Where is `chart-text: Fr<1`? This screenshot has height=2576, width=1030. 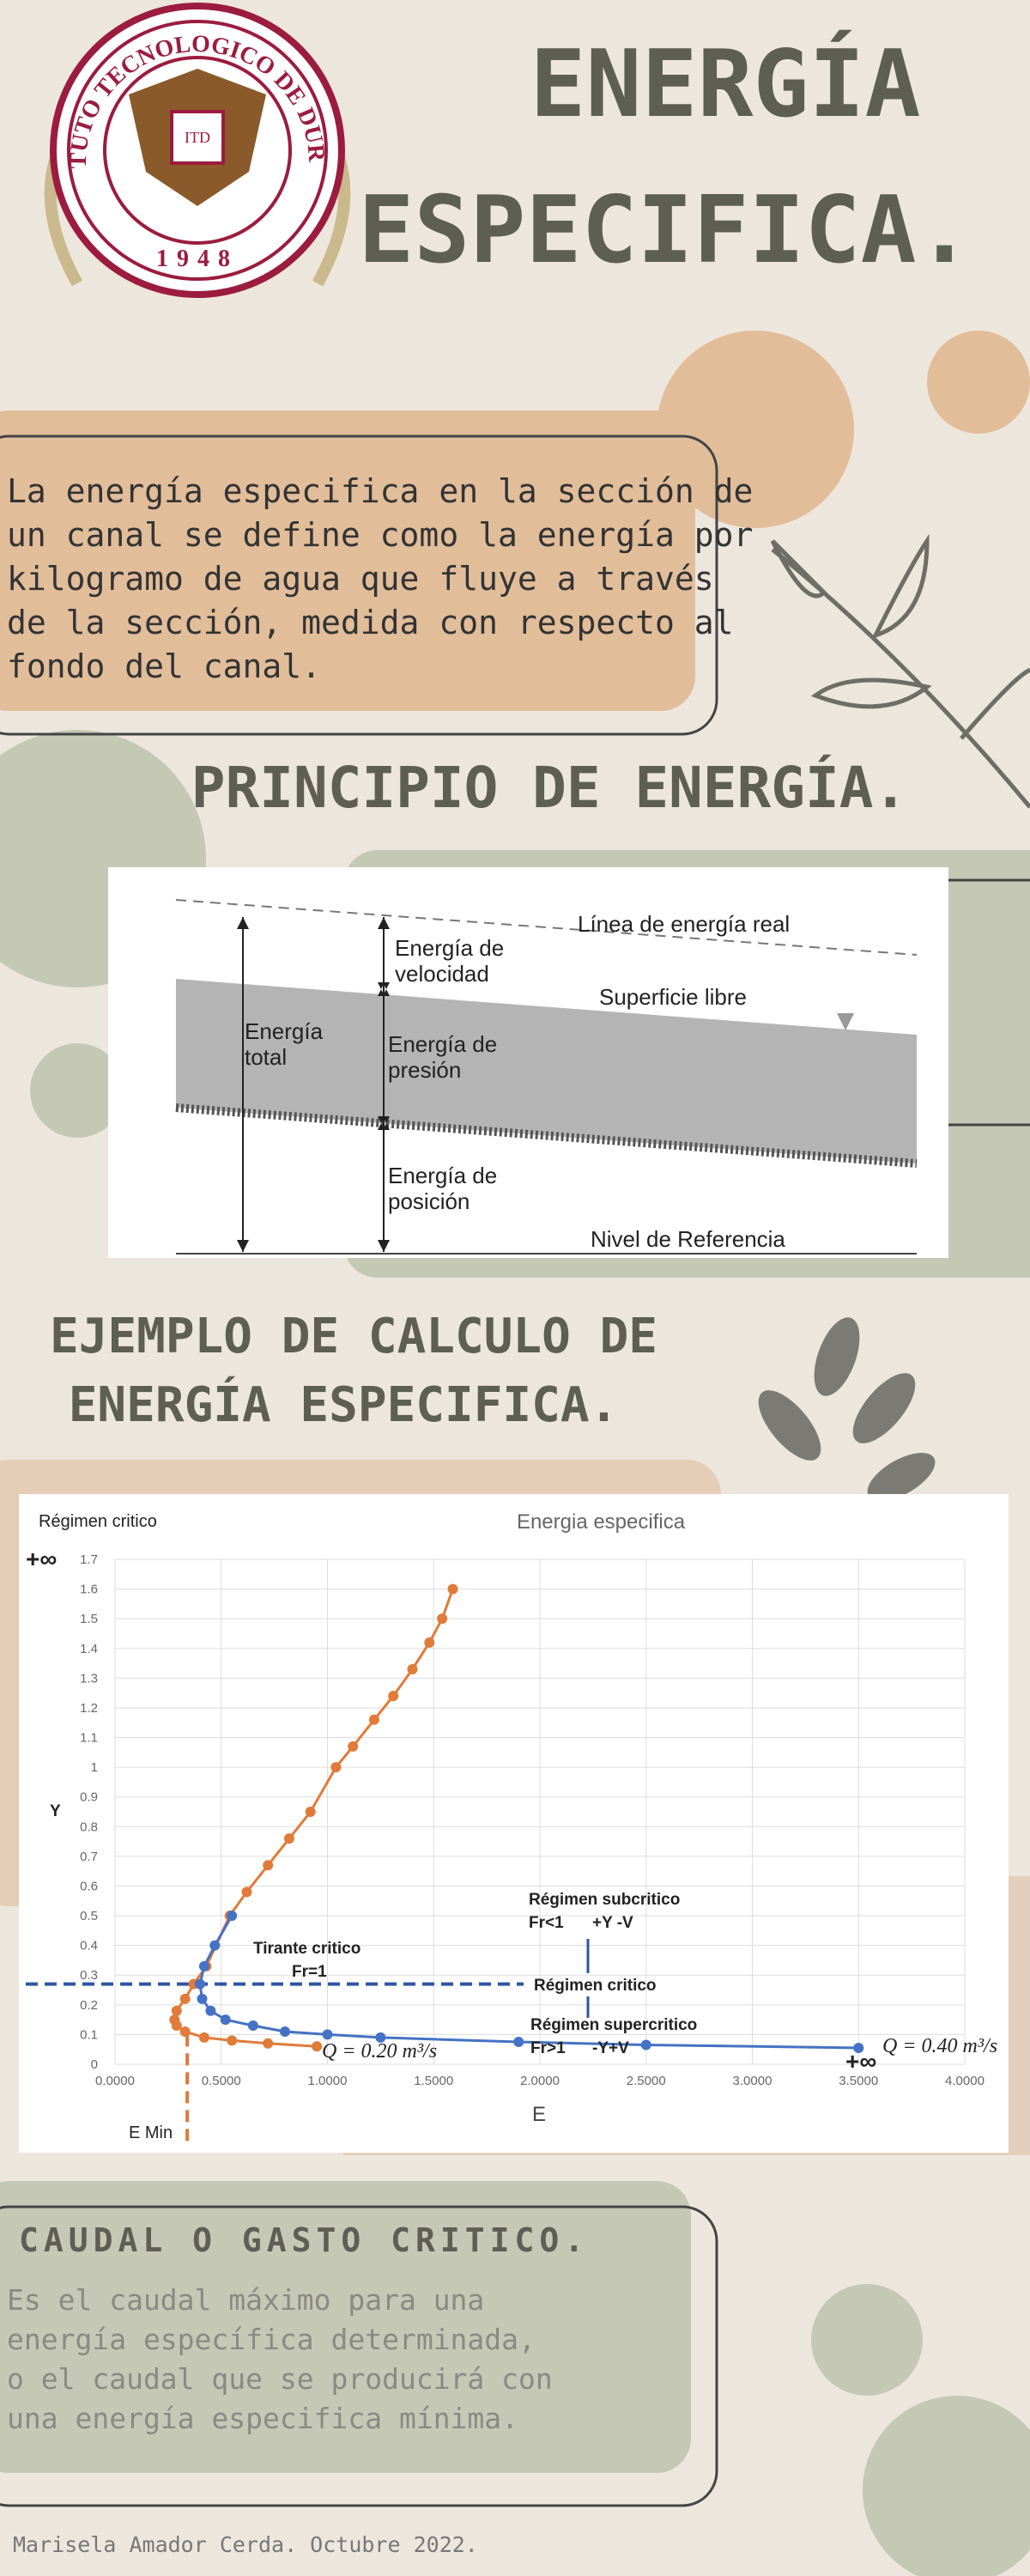 chart-text: Fr<1 is located at coordinates (546, 1923).